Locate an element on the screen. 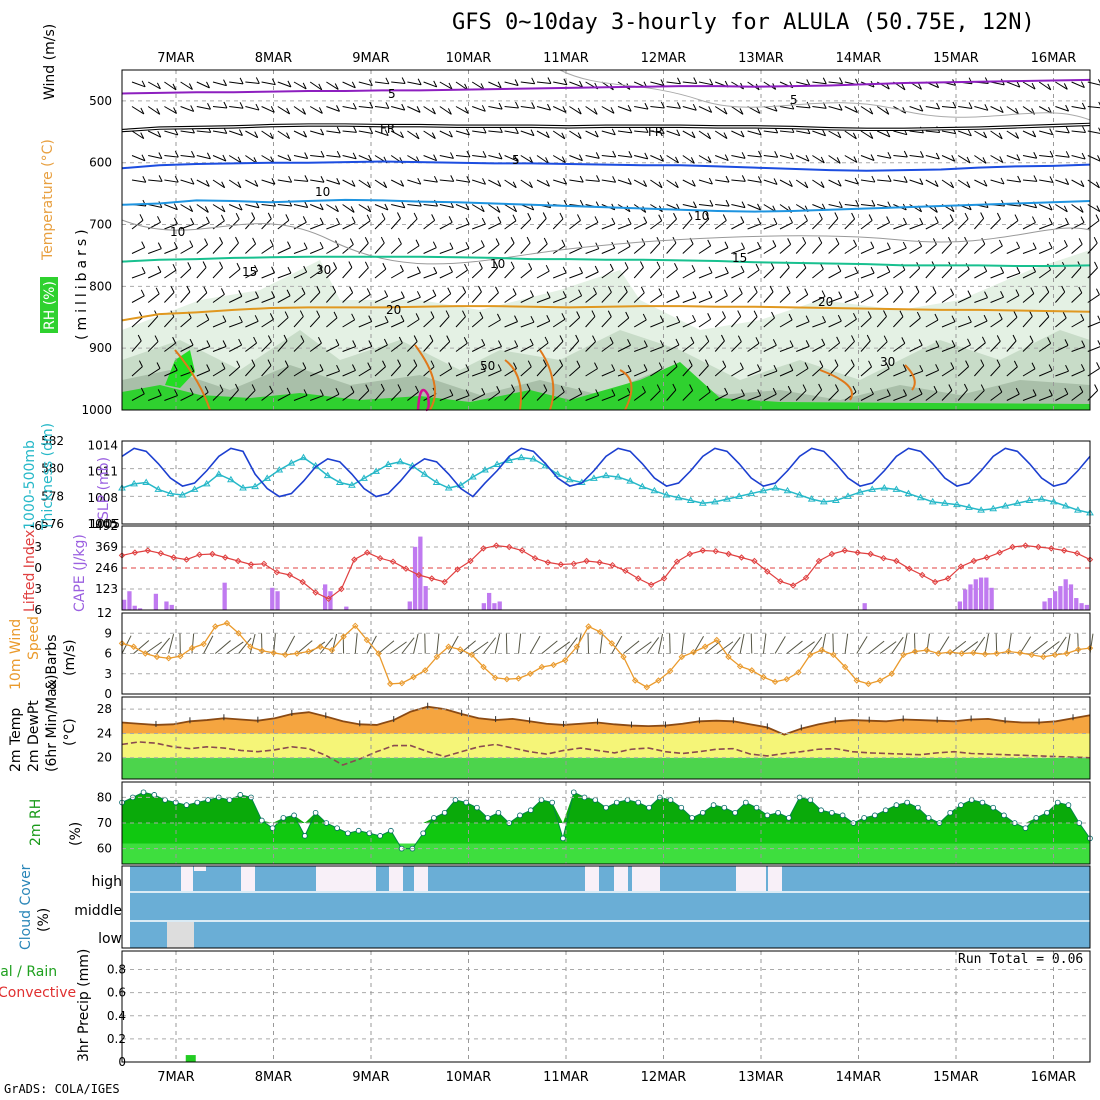 The image size is (1100, 1100). contour-label: 10 is located at coordinates (177, 232).